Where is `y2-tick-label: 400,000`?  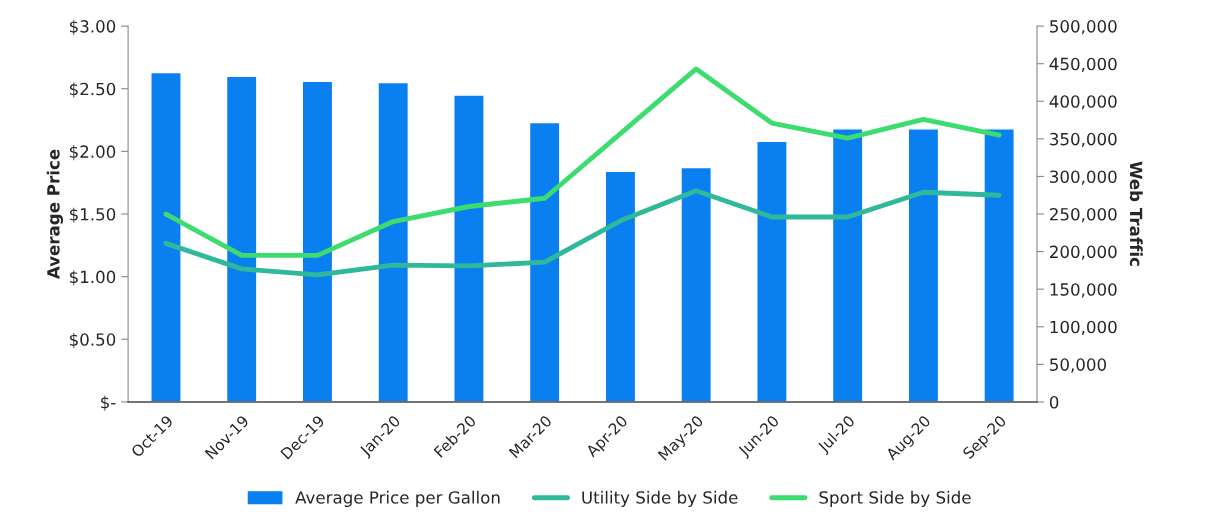
y2-tick-label: 400,000 is located at coordinates (1083, 102).